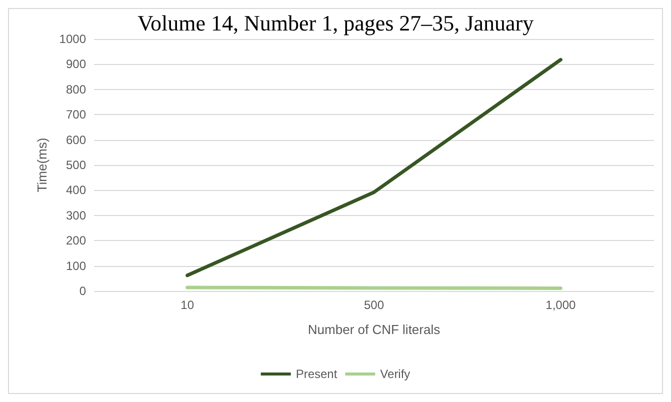 This screenshot has height=402, width=671. I want to click on y-tick-label: 800, so click(76, 89).